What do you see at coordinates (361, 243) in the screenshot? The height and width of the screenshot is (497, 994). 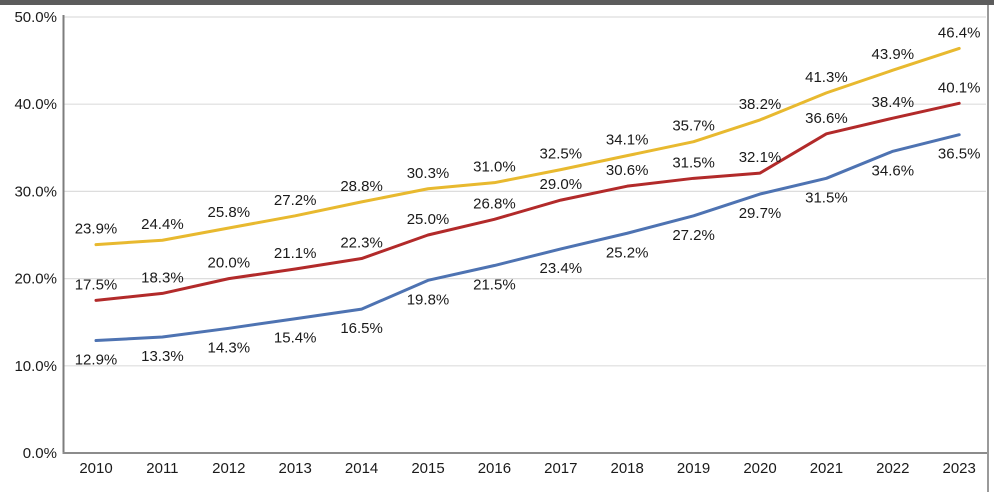 I see `data-label-middle-series-red-2014: 22.3%` at bounding box center [361, 243].